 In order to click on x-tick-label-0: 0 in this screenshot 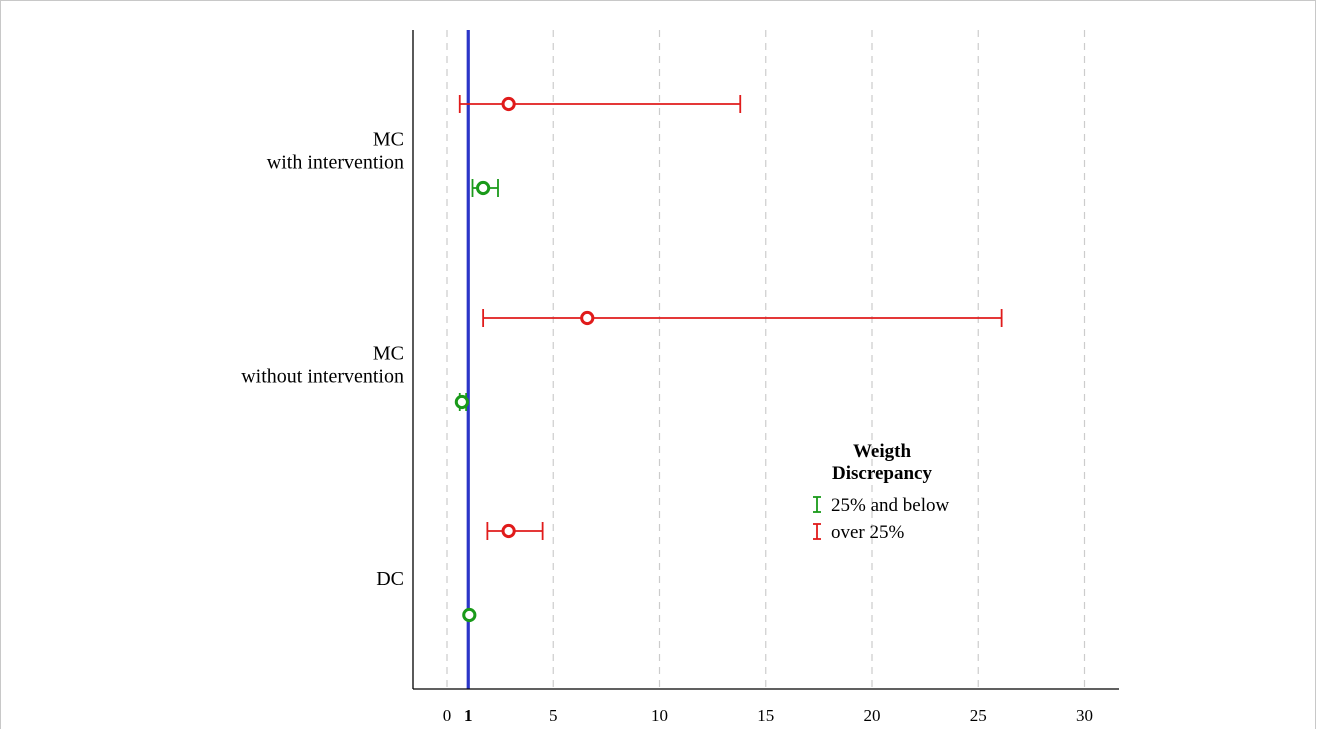, I will do `click(447, 715)`.